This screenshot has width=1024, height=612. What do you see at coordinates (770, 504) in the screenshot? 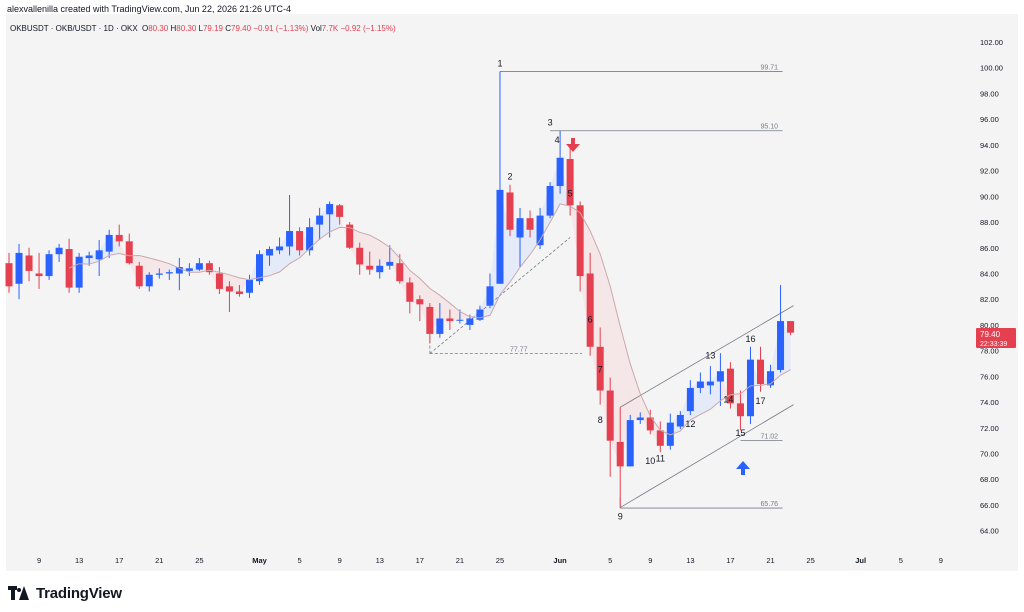
I see `level-label: 65.76` at bounding box center [770, 504].